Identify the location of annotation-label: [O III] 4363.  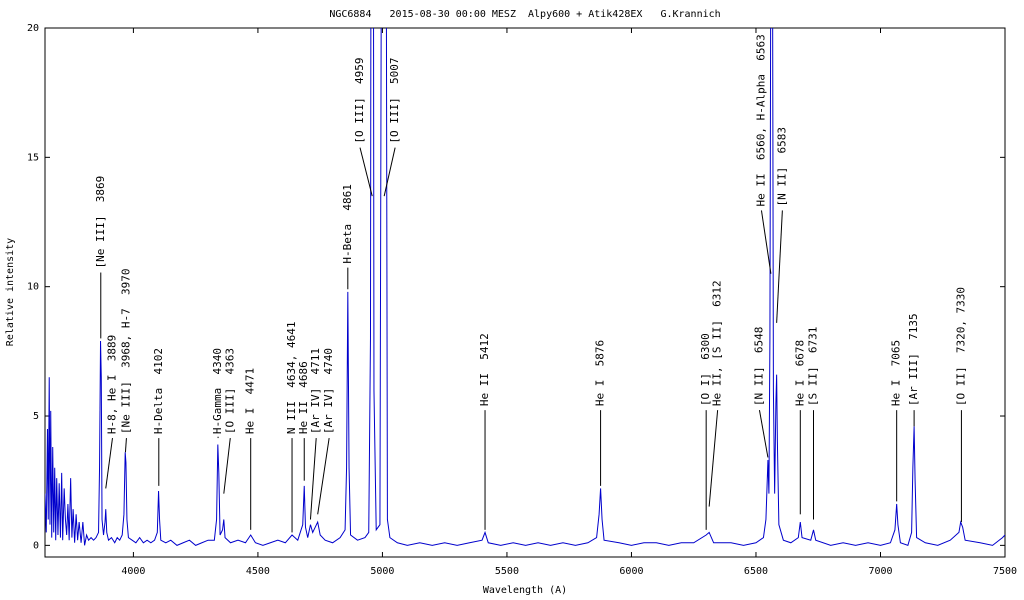
(229, 391).